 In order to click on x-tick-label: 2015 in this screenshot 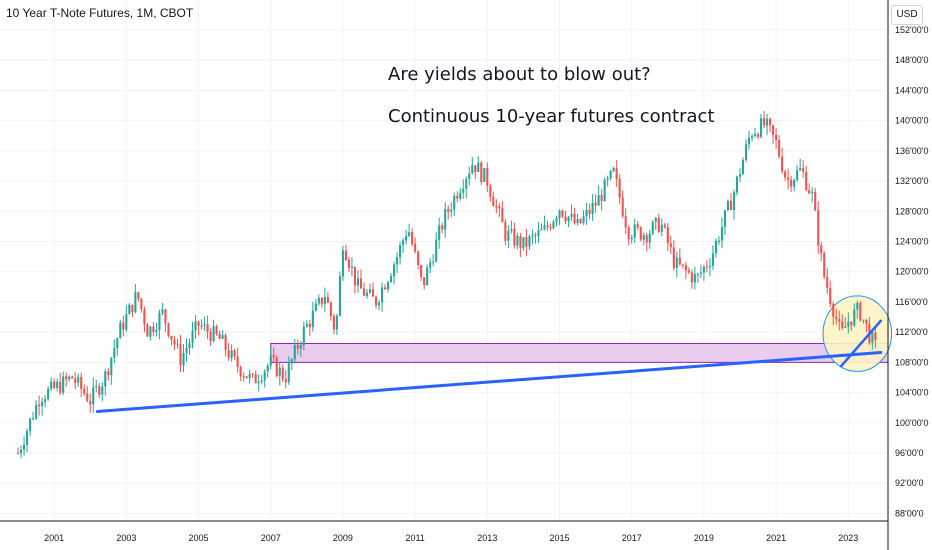, I will do `click(559, 538)`.